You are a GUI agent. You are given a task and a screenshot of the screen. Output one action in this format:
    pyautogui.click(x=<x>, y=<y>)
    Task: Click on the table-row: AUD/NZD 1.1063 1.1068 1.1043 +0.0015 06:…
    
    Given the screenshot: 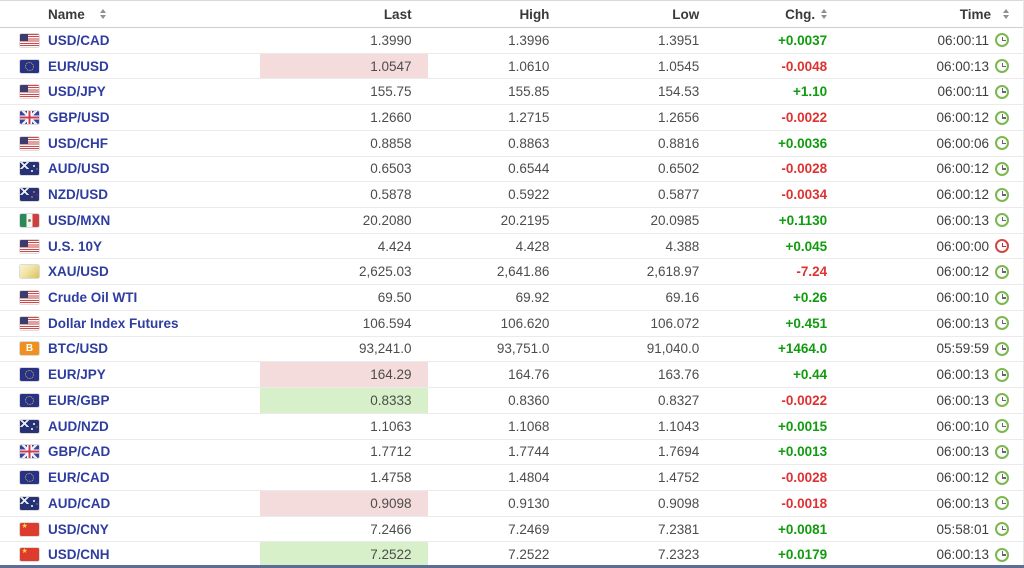 What is the action you would take?
    pyautogui.click(x=511, y=426)
    